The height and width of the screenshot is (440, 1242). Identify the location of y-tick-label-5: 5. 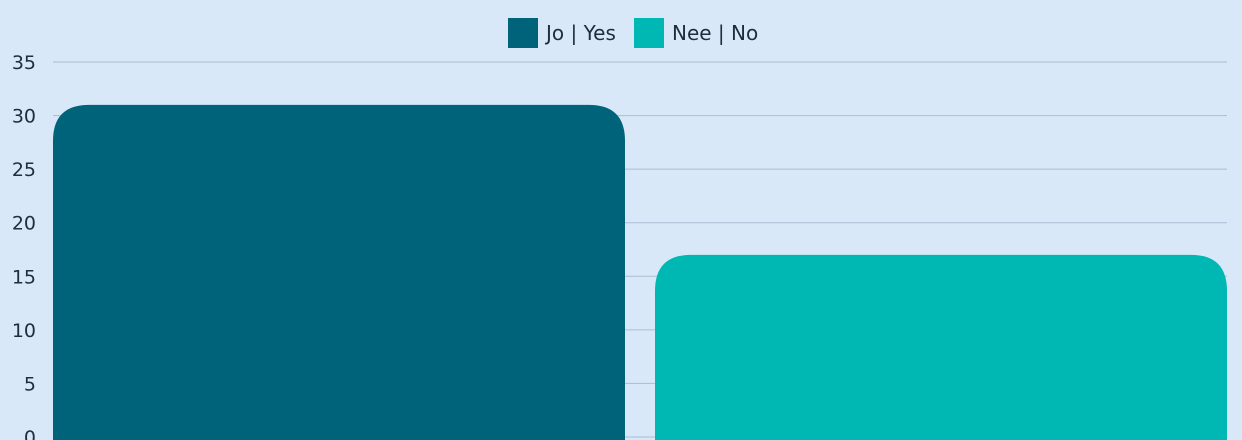
(30, 384).